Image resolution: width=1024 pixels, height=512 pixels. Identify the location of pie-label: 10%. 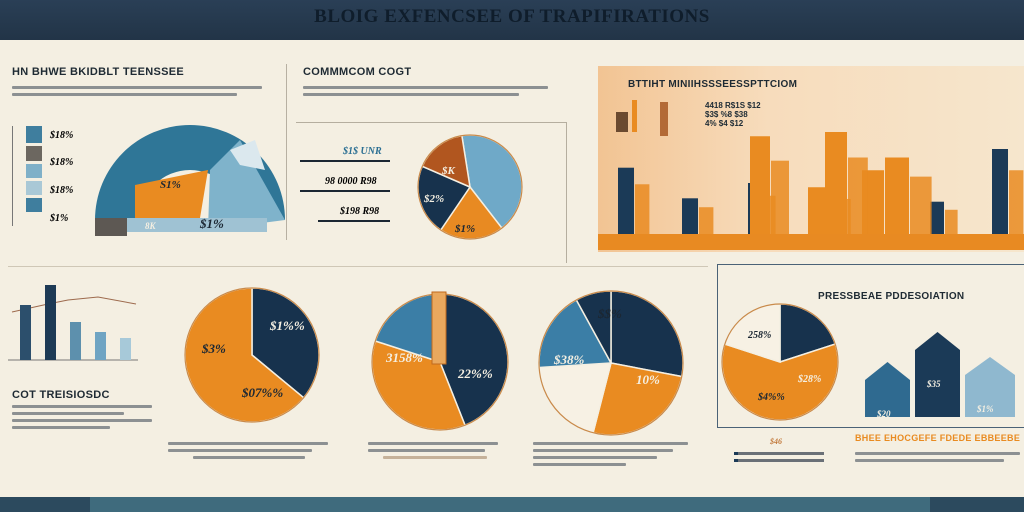
(648, 379).